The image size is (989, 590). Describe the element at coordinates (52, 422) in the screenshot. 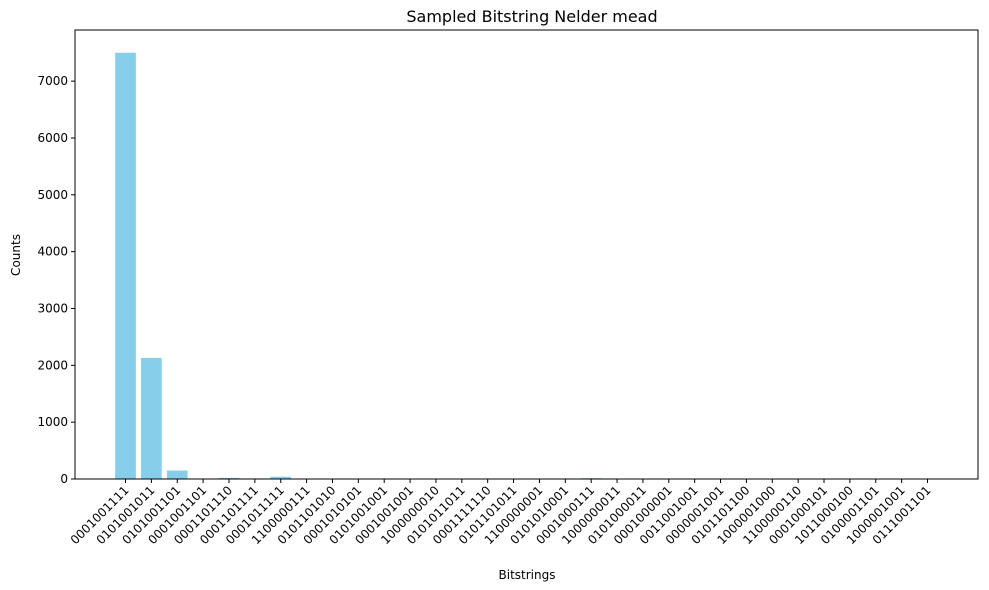

I see `y-tick-label: 1000` at that location.